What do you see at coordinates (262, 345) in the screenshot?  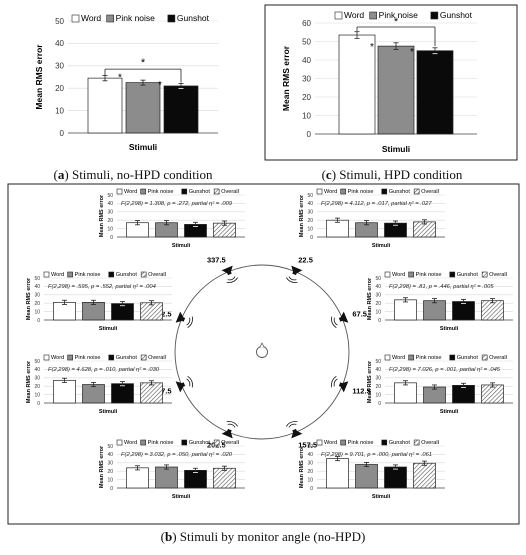 I see `listener-nose` at bounding box center [262, 345].